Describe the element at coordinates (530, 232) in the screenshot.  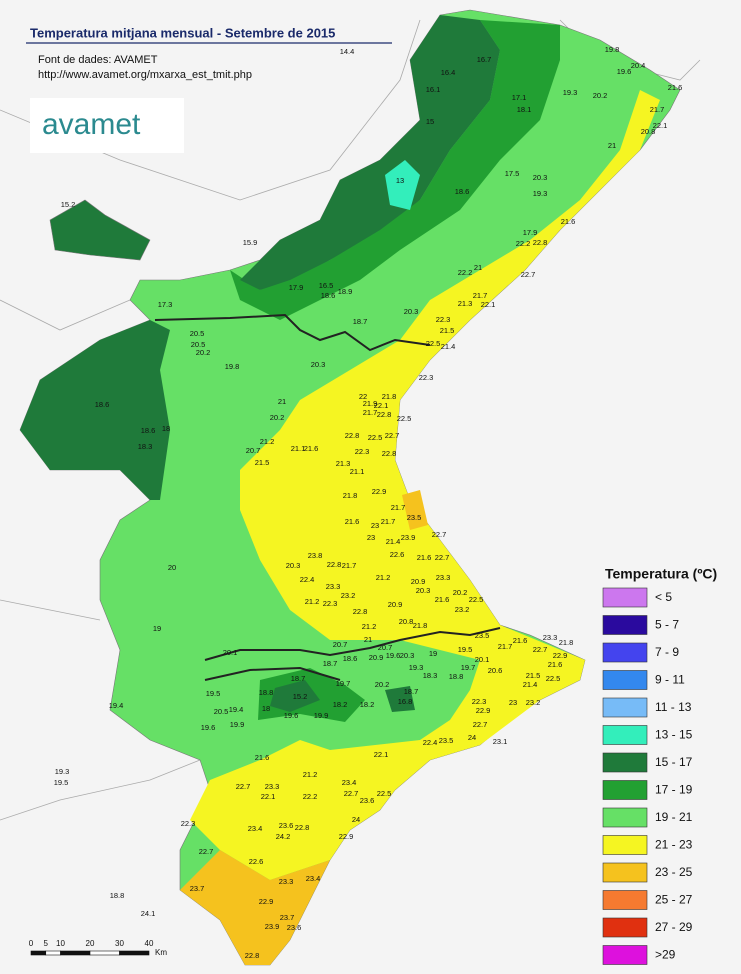
I see `station-value: 17.9` at that location.